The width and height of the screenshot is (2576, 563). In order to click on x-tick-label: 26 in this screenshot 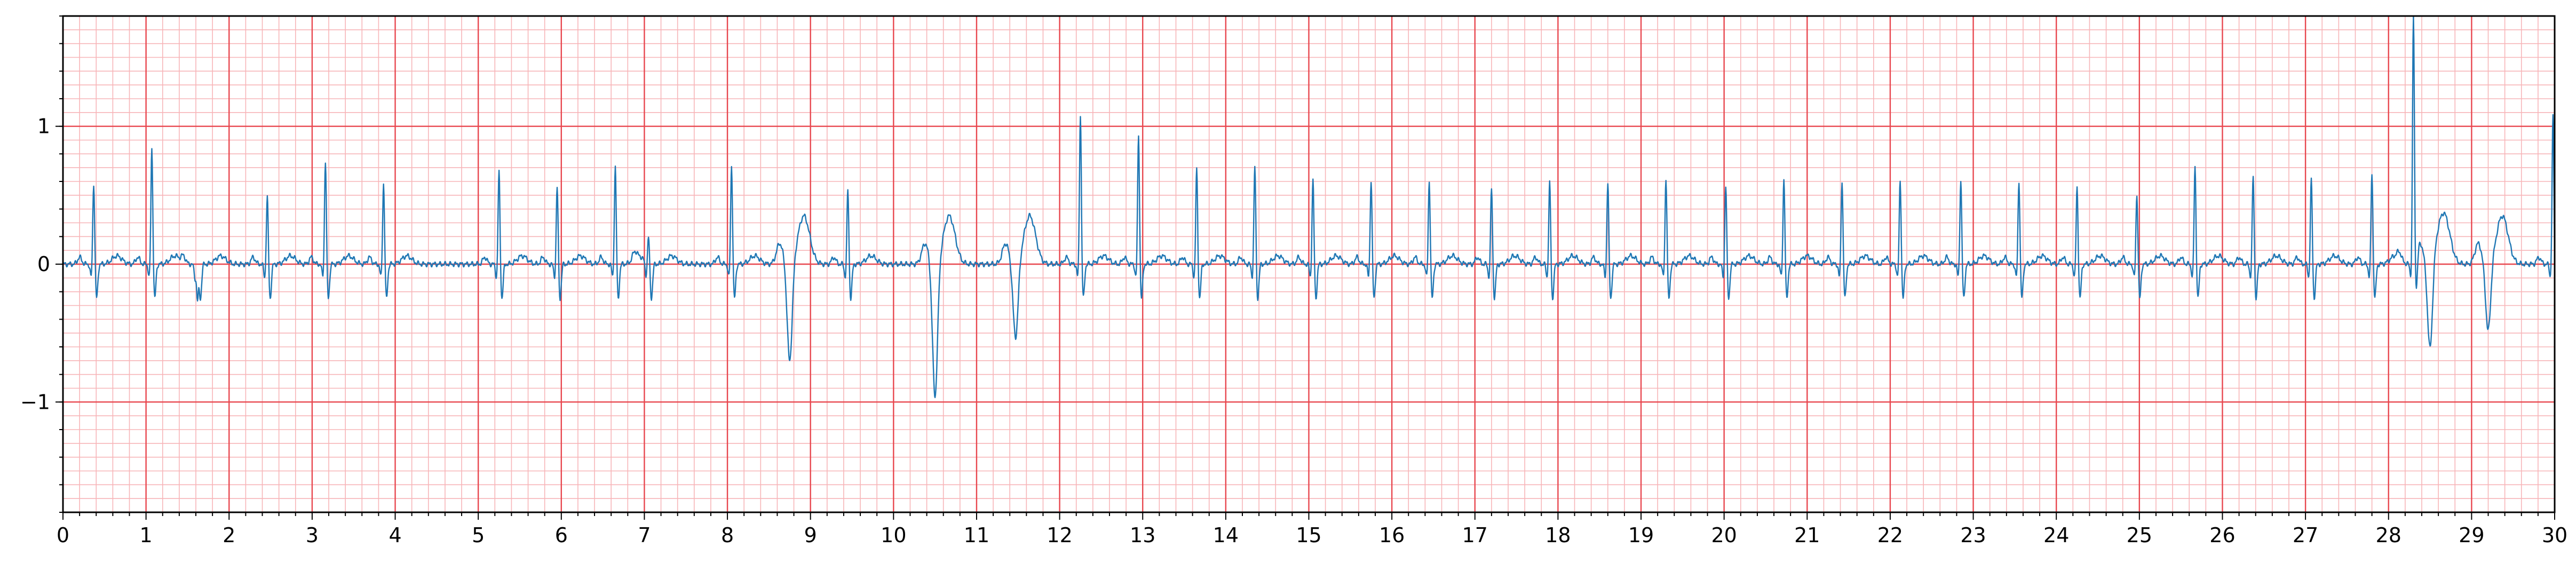, I will do `click(2222, 535)`.